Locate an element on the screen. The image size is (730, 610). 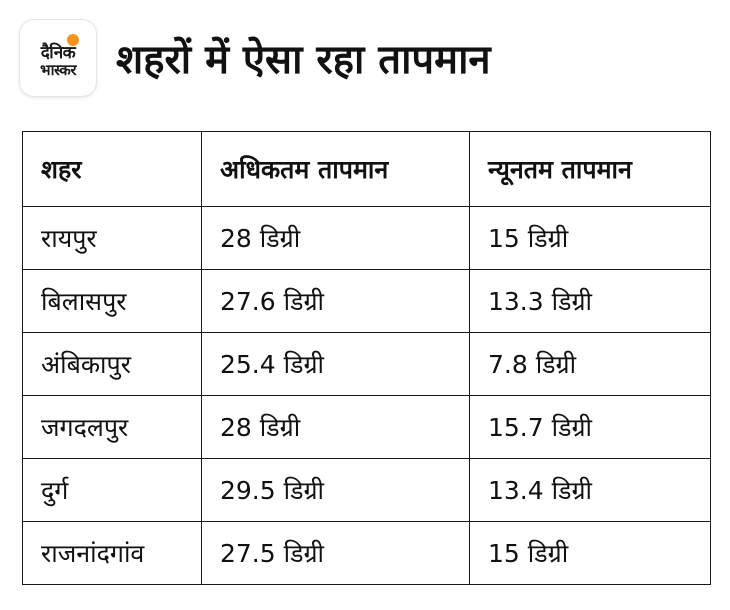
table-row: बिलासपुर 27.6 डिग्री 13.3 डिग्री is located at coordinates (366, 301).